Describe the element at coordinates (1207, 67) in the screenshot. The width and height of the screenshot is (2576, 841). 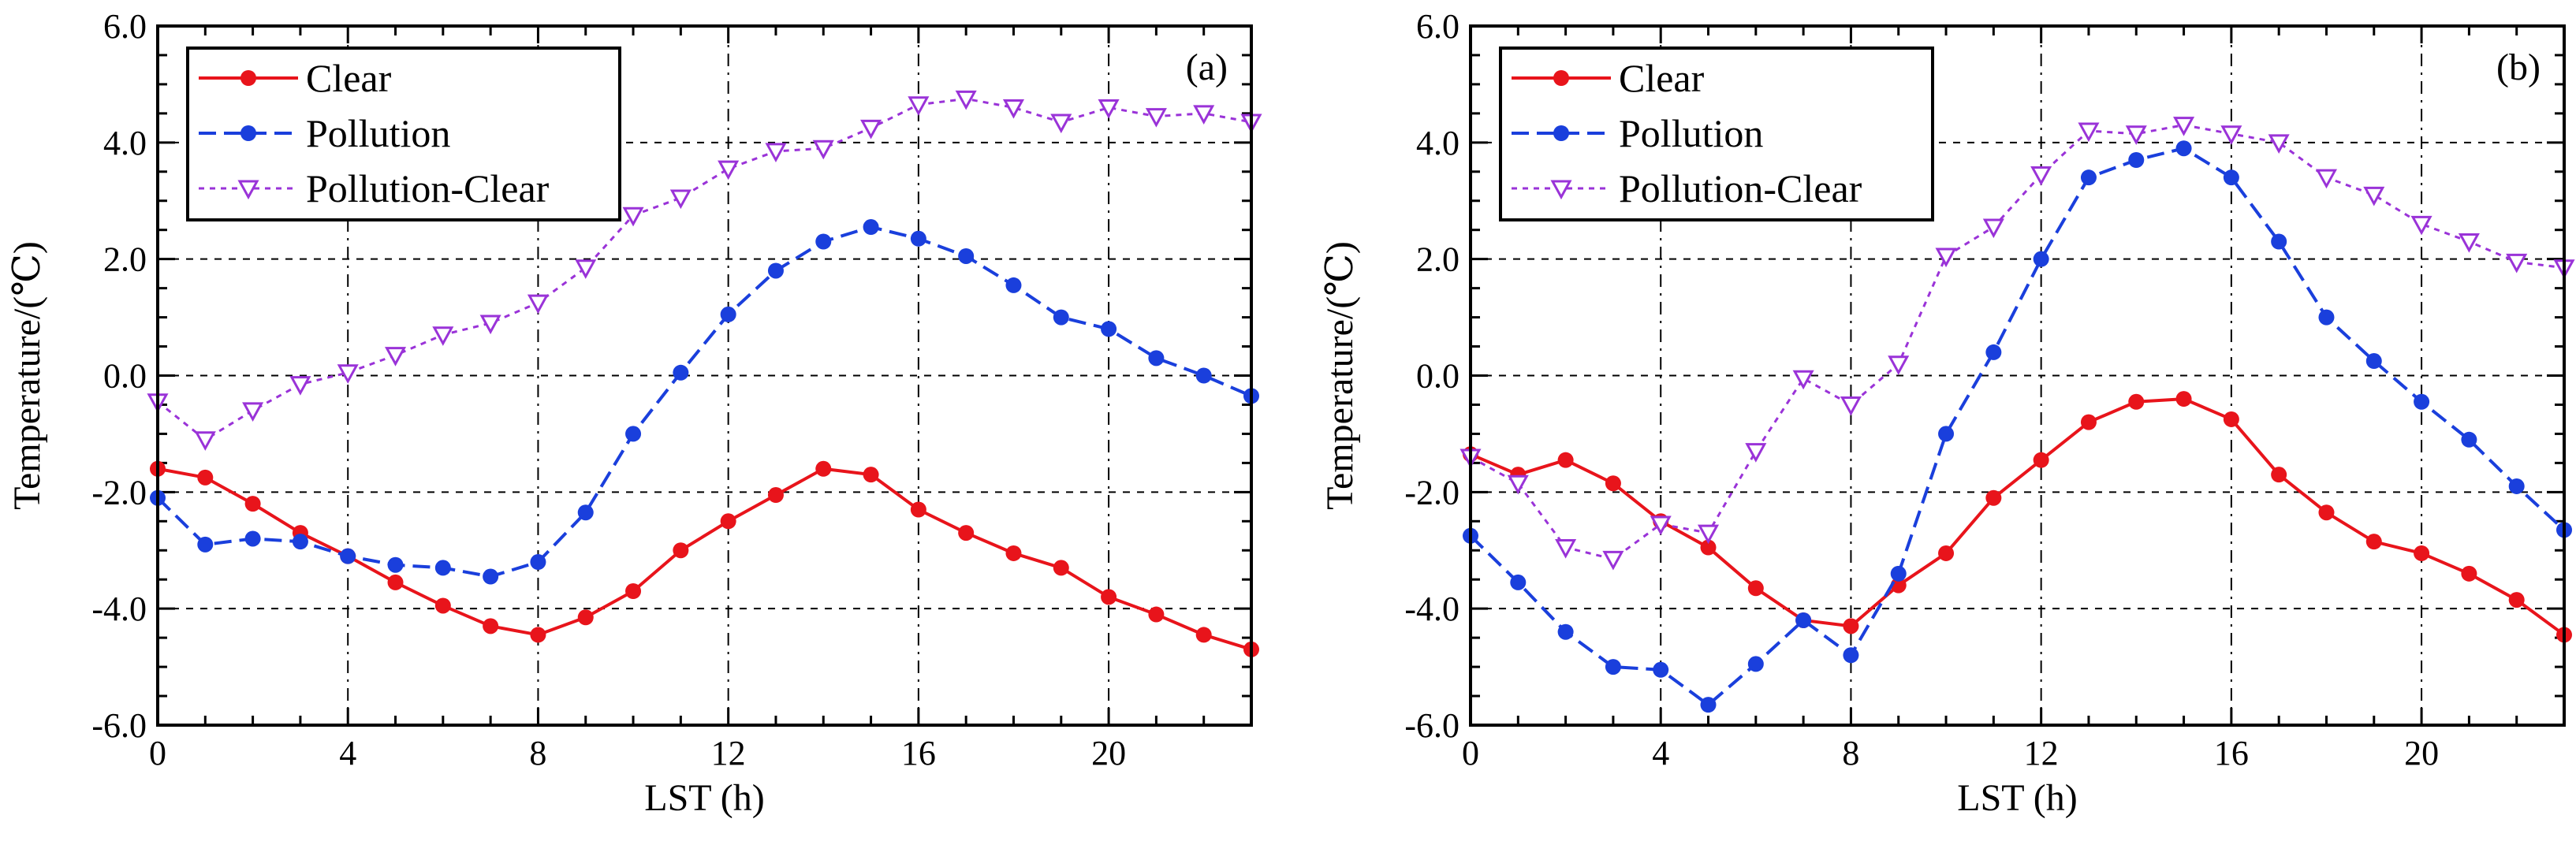
I see `panel-label: (a)` at that location.